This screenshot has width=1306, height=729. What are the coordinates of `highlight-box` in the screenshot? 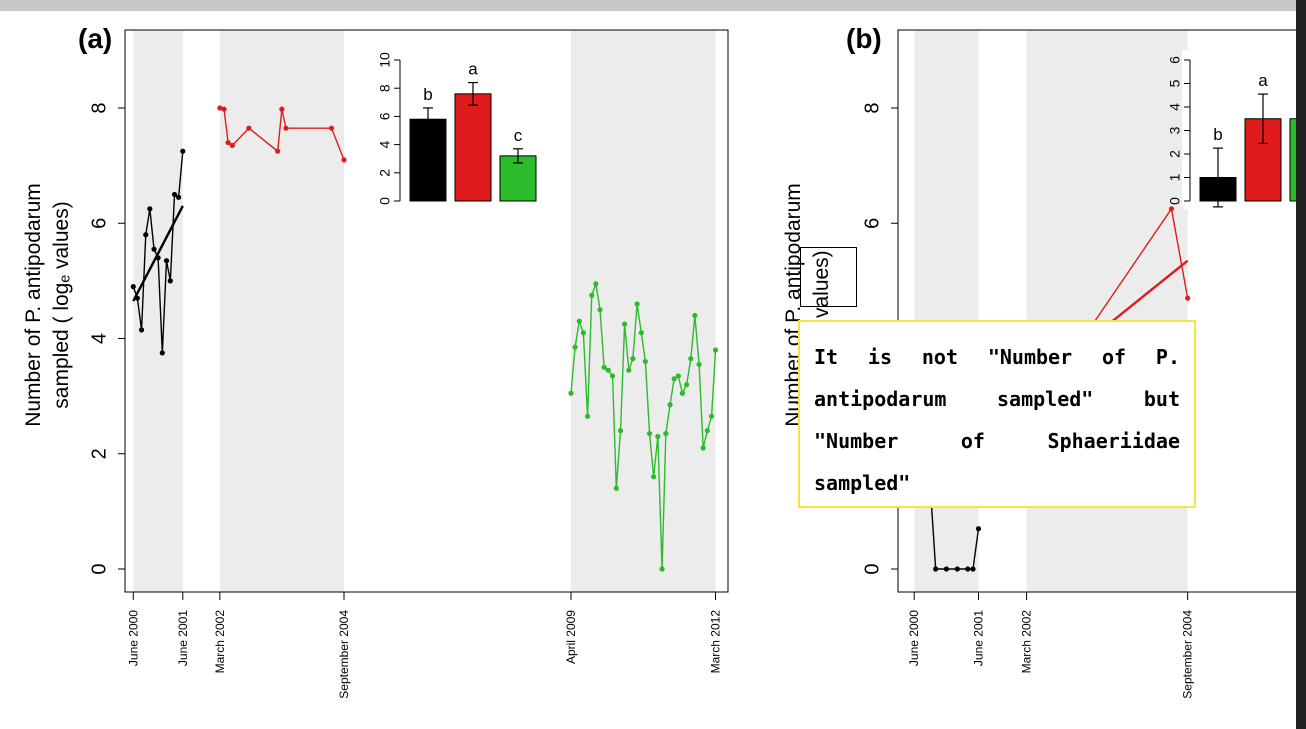 It's located at (828, 277).